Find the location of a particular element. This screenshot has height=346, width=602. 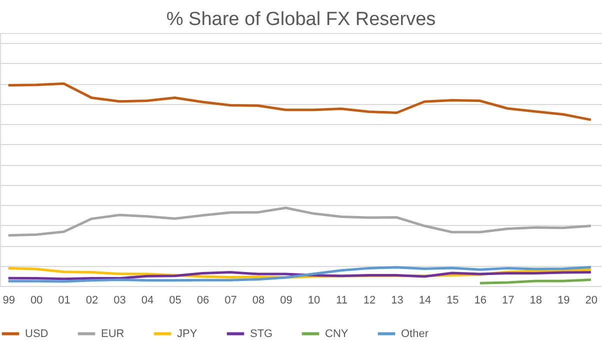

x-tick-label: 03 is located at coordinates (120, 300).